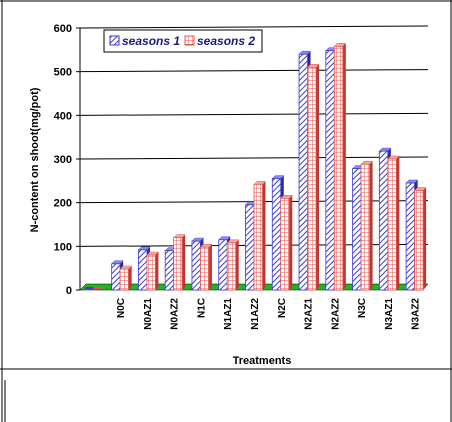 The width and height of the screenshot is (452, 422). What do you see at coordinates (362, 308) in the screenshot?
I see `x-category-label: N3C` at bounding box center [362, 308].